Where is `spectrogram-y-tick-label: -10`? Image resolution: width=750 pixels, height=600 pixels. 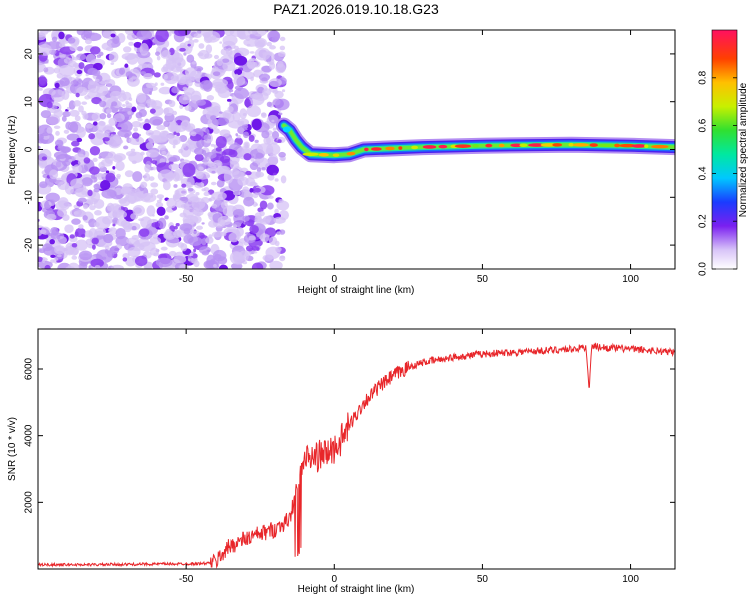 spectrogram-y-tick-label: -10 is located at coordinates (29, 197).